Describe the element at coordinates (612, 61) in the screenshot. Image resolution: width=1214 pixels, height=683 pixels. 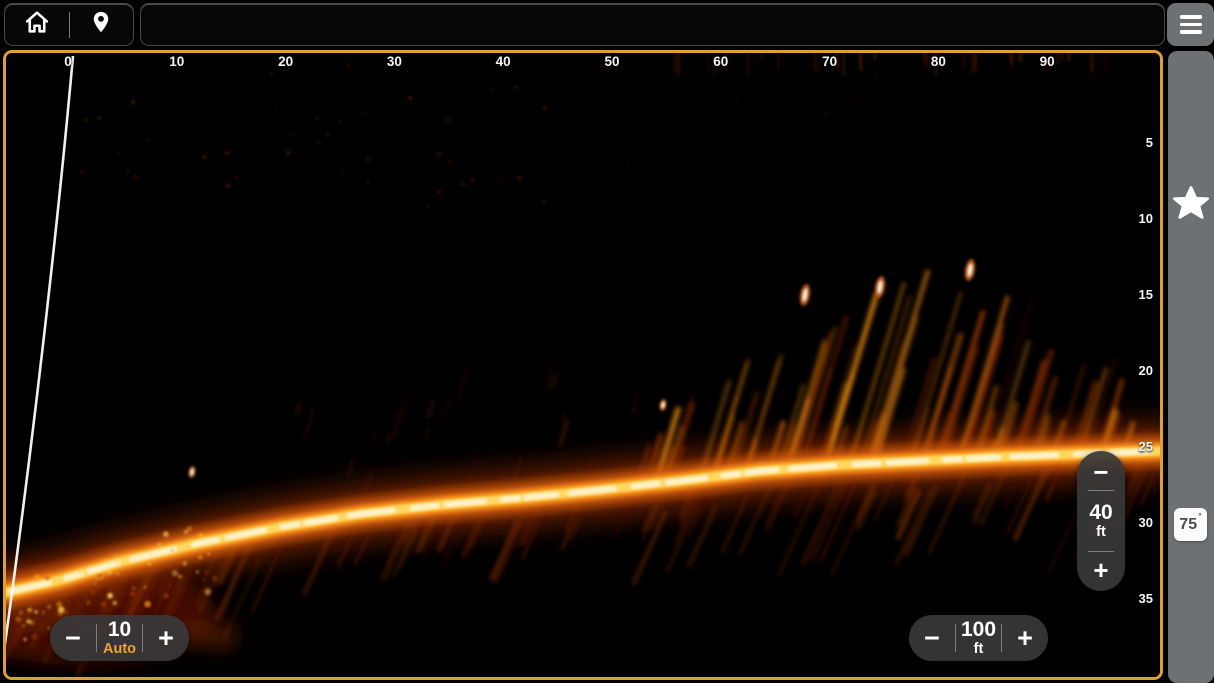
I see `range-label: 50` at that location.